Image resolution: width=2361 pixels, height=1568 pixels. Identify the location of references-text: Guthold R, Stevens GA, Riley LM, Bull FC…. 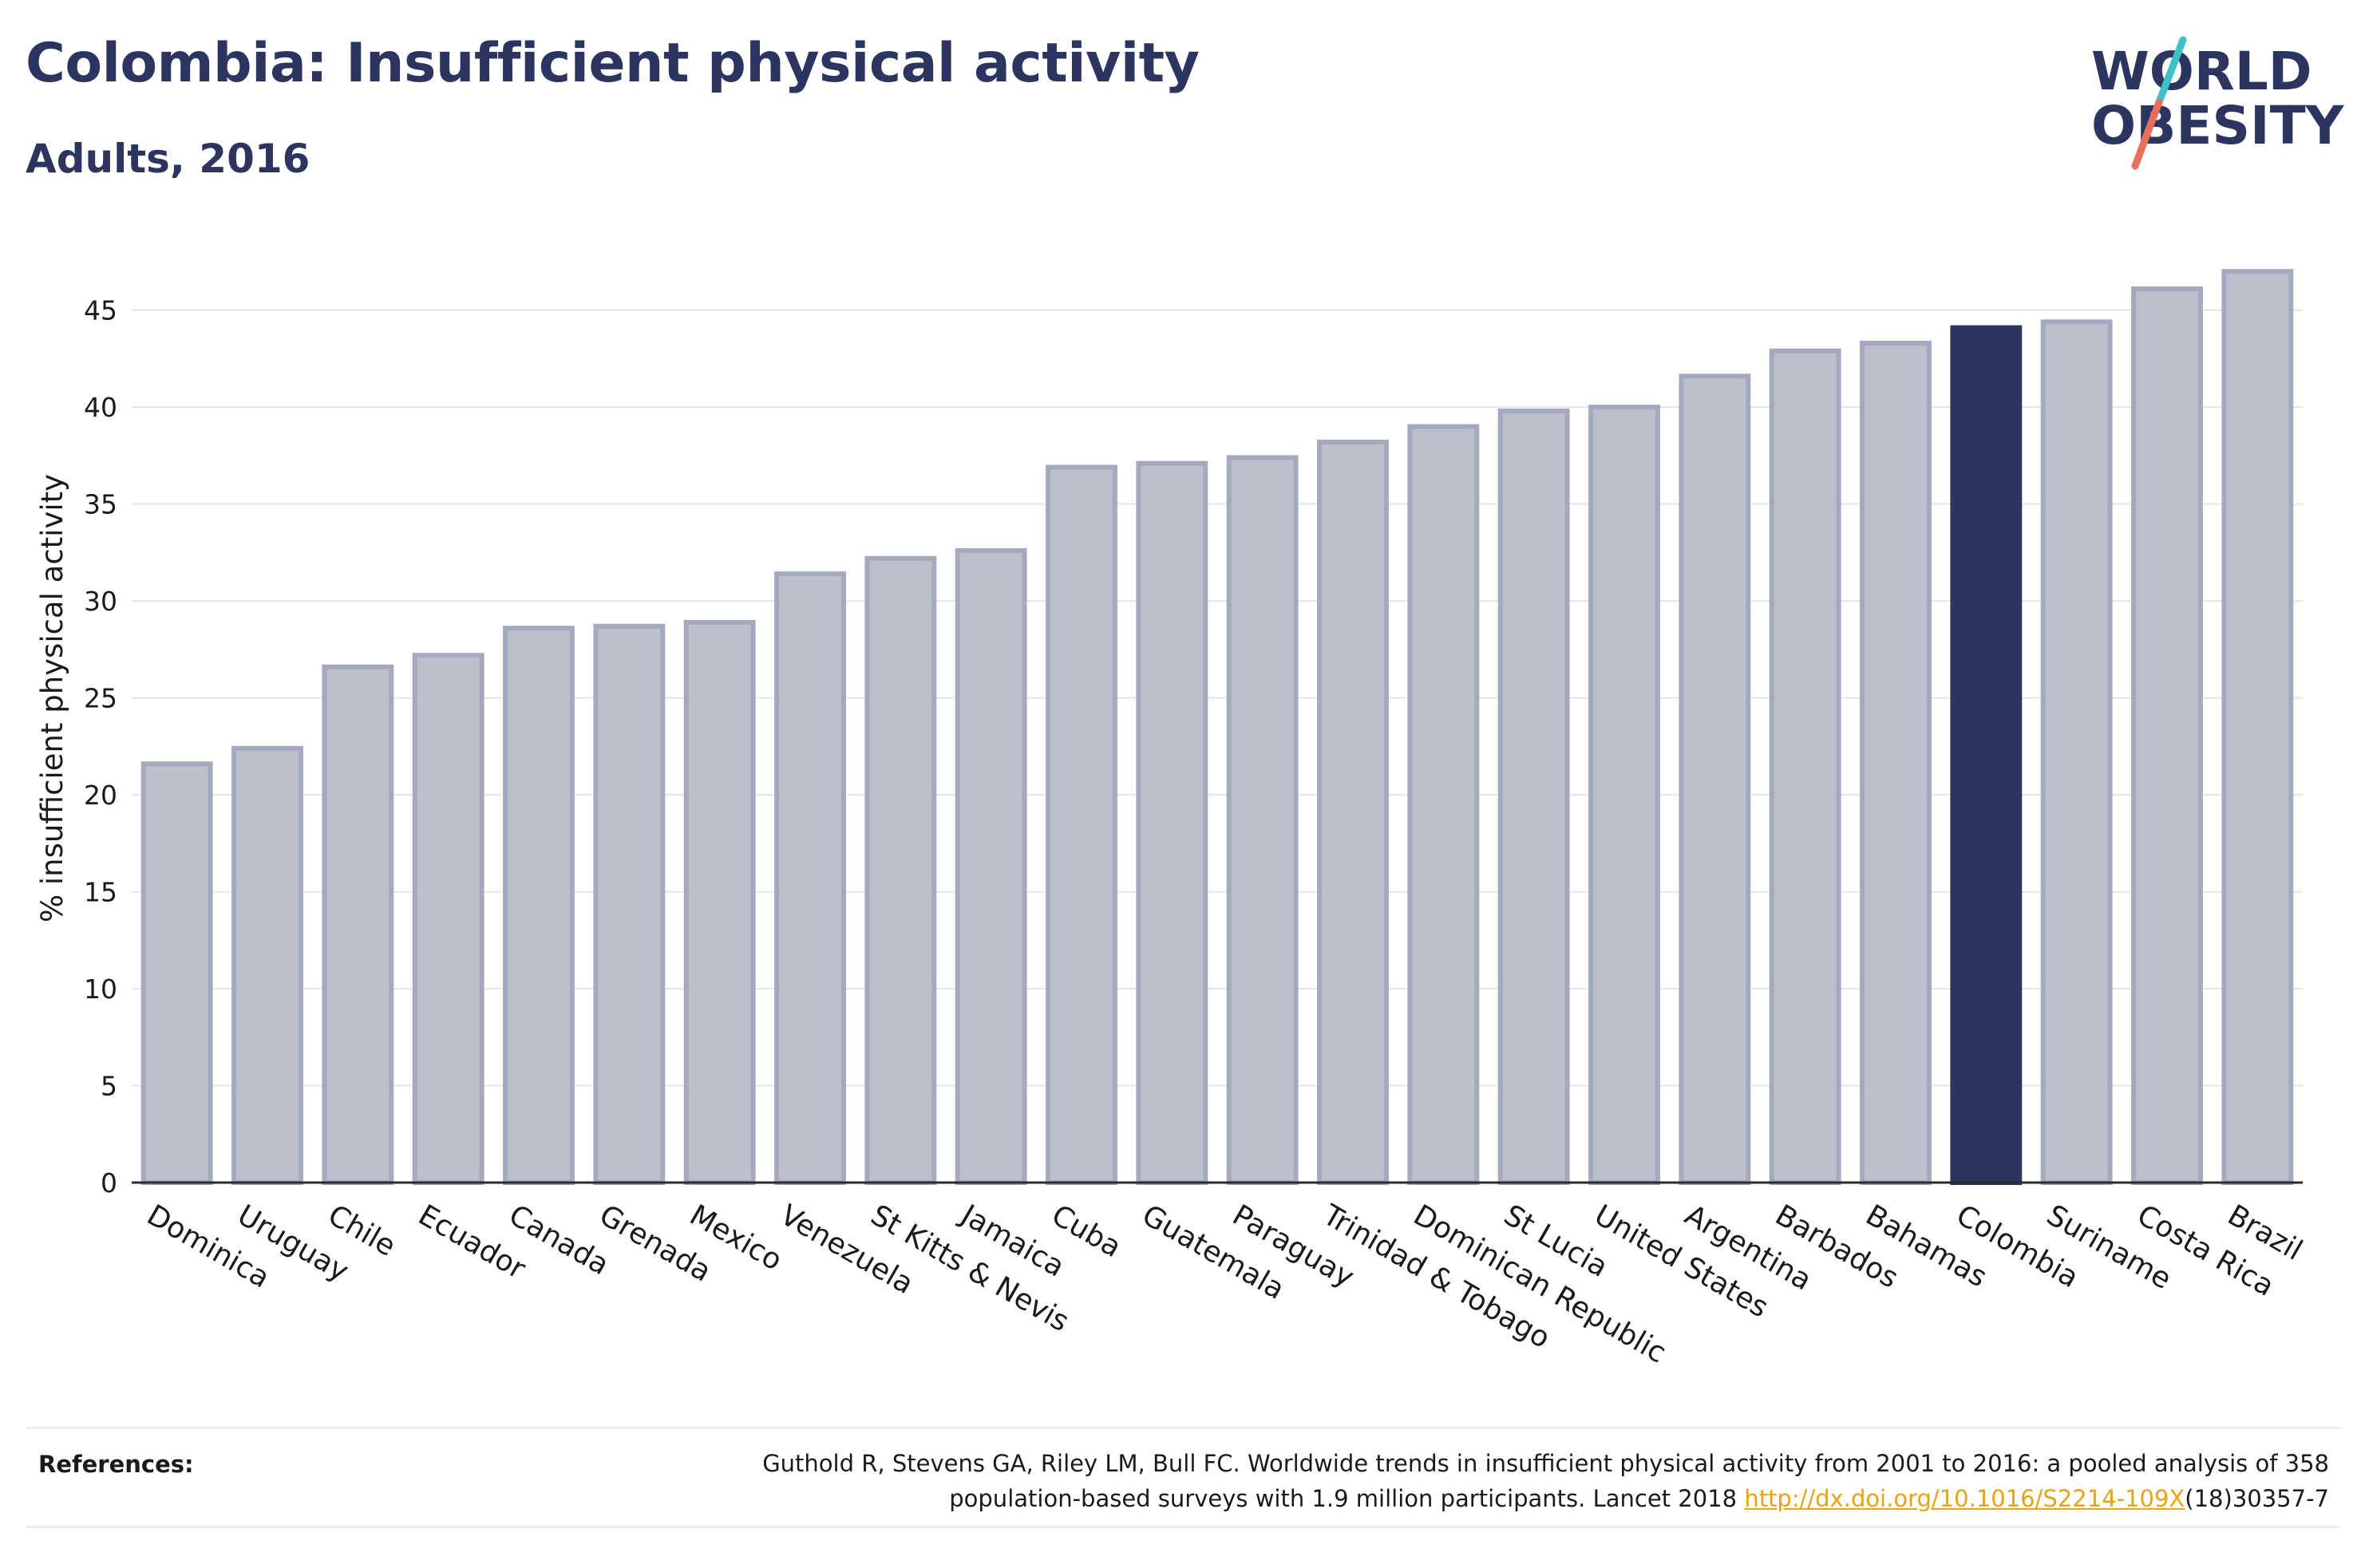
(1411, 1481).